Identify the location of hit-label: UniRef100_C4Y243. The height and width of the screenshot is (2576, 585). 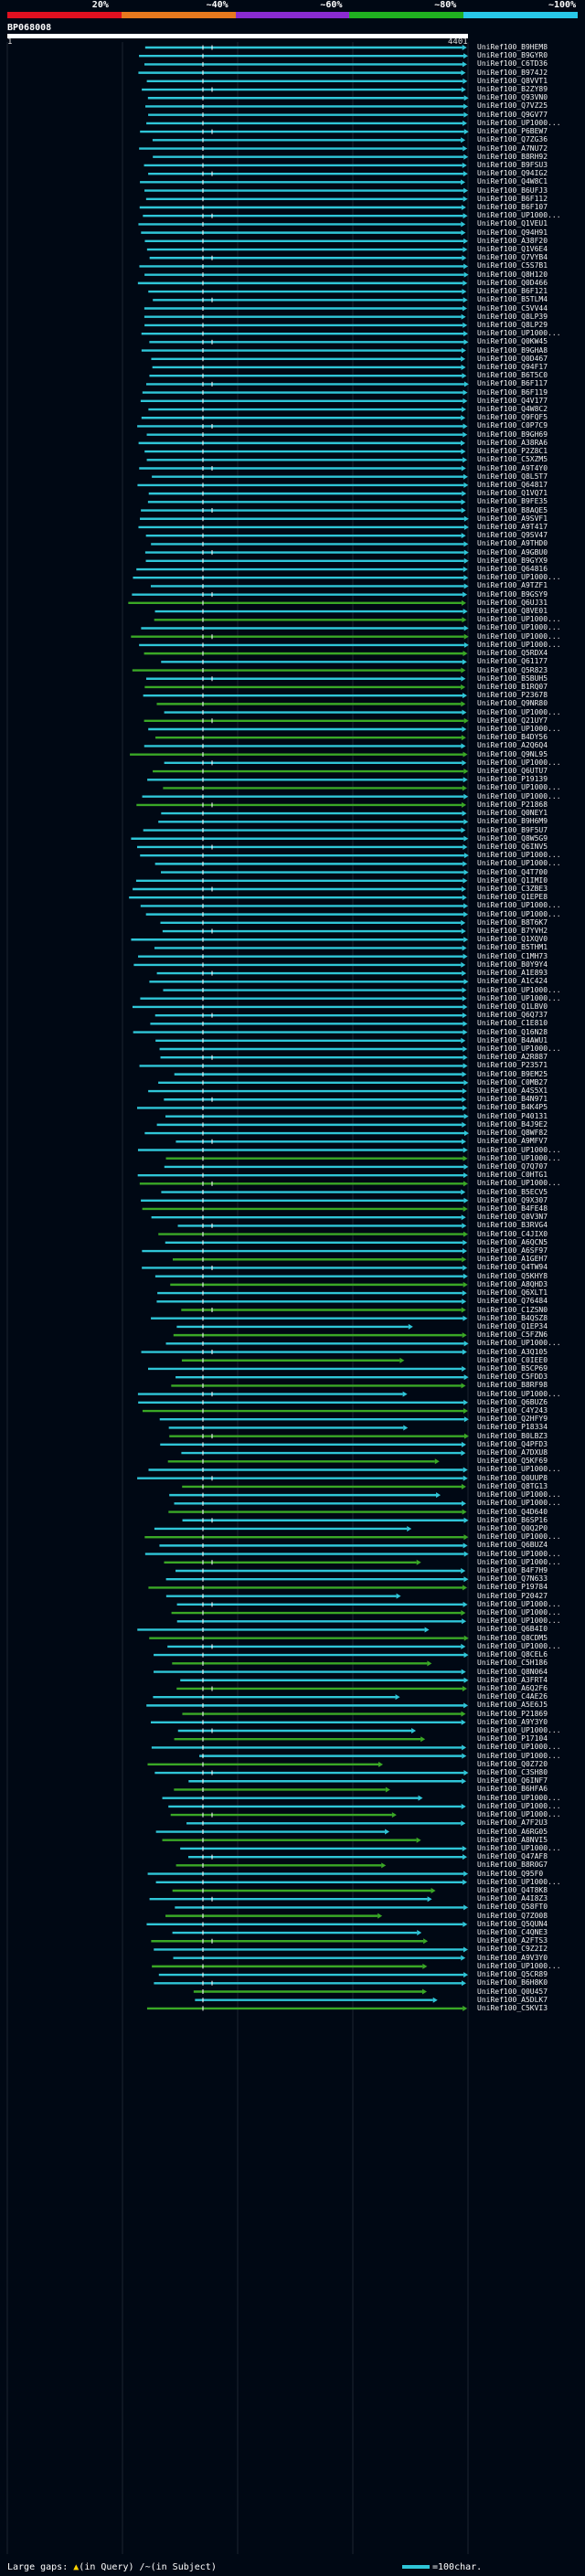
(512, 1410).